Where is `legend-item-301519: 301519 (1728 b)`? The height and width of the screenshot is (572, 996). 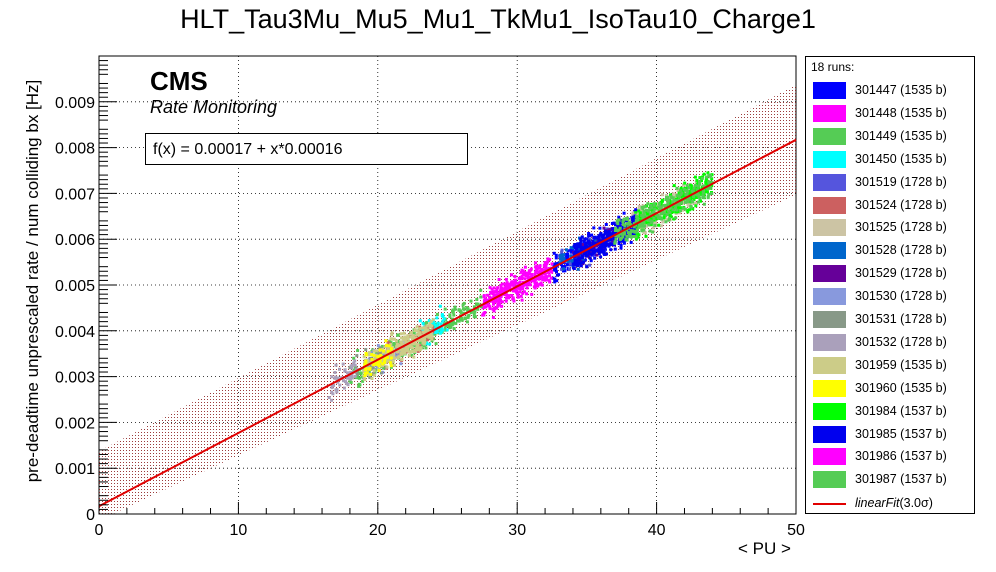 legend-item-301519: 301519 (1728 b) is located at coordinates (893, 182).